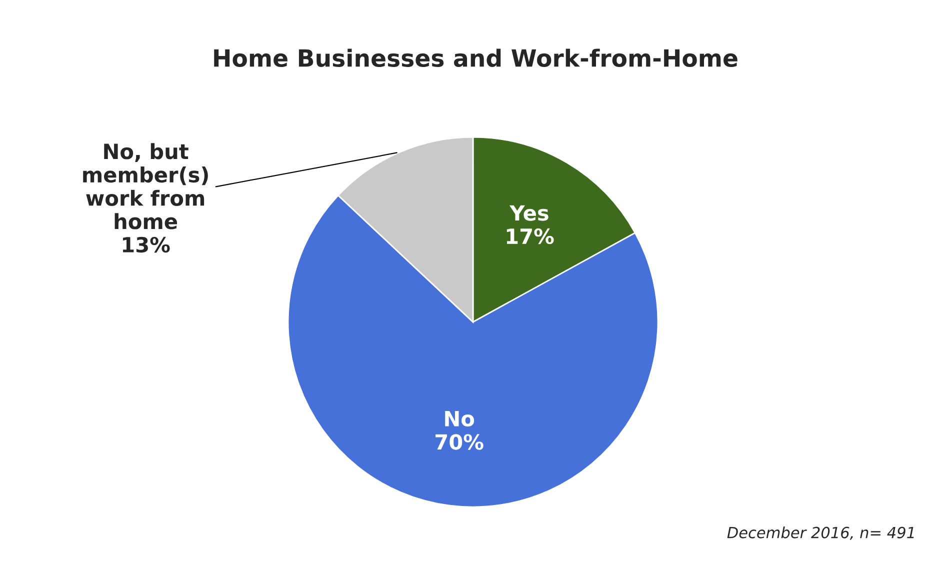  Describe the element at coordinates (145, 186) in the screenshot. I see `slice-label: No, but member(s) work from home` at that location.